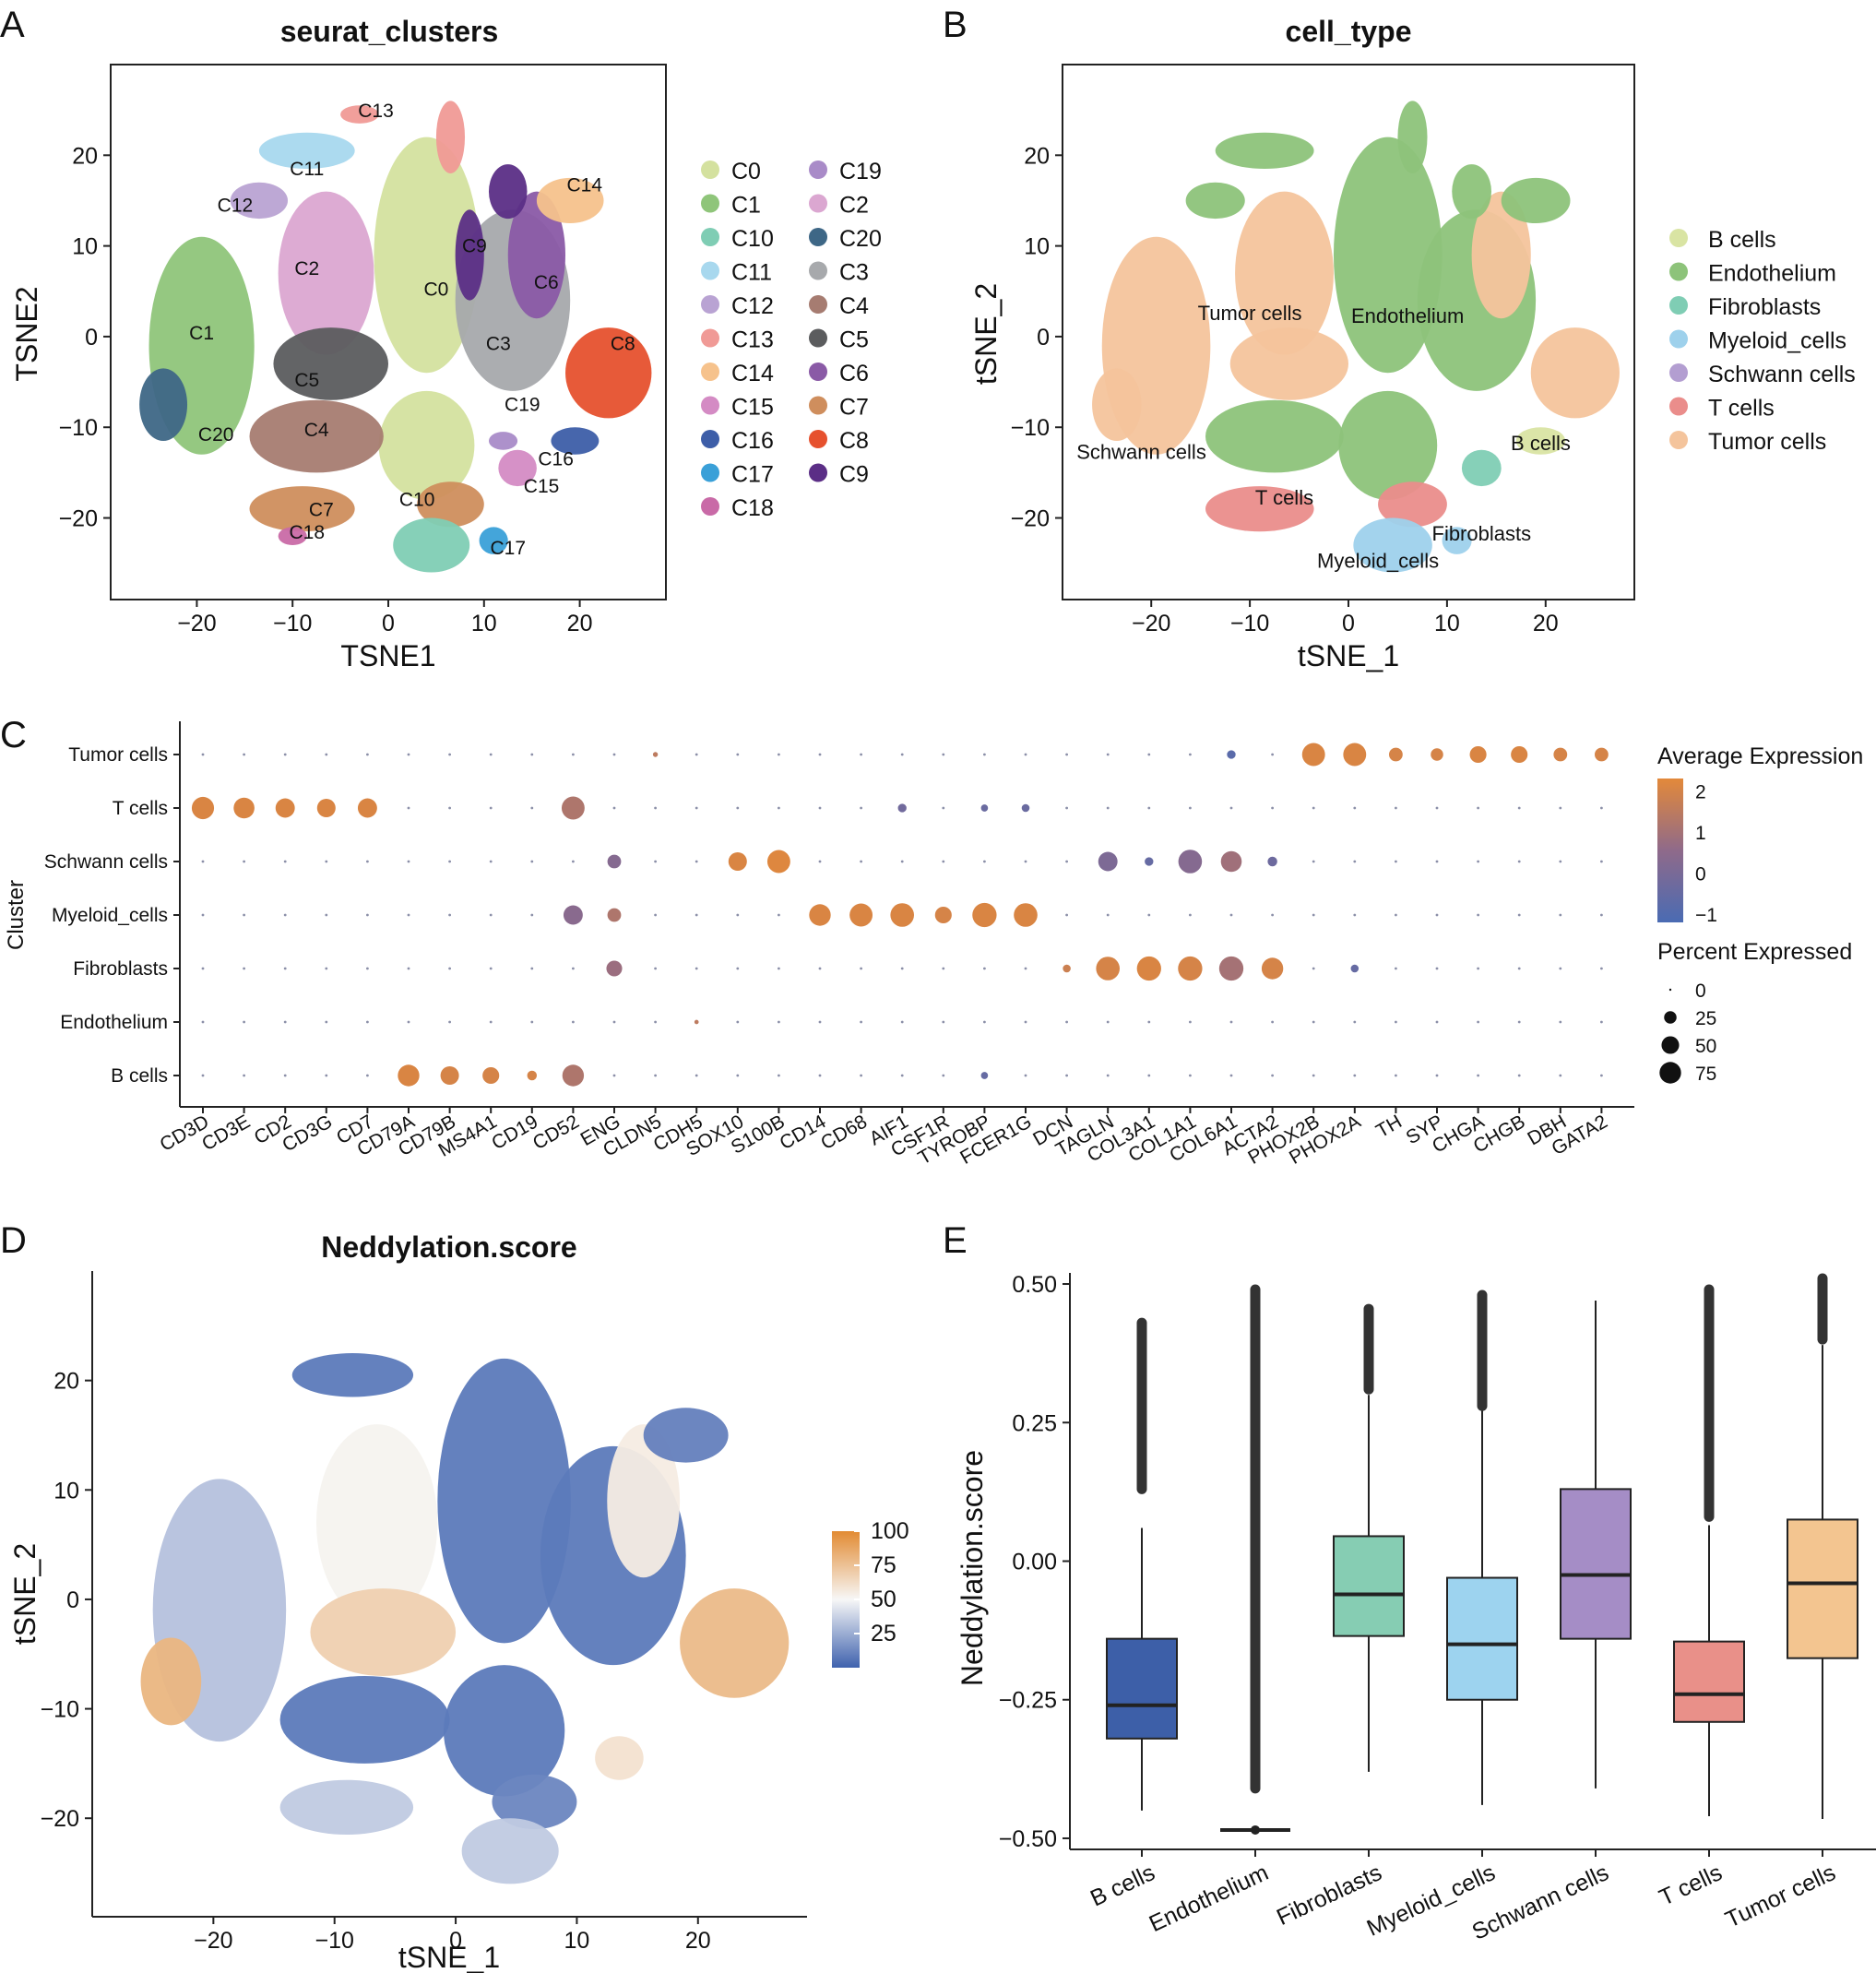  What do you see at coordinates (854, 306) in the screenshot?
I see `a-legend-label: C4` at bounding box center [854, 306].